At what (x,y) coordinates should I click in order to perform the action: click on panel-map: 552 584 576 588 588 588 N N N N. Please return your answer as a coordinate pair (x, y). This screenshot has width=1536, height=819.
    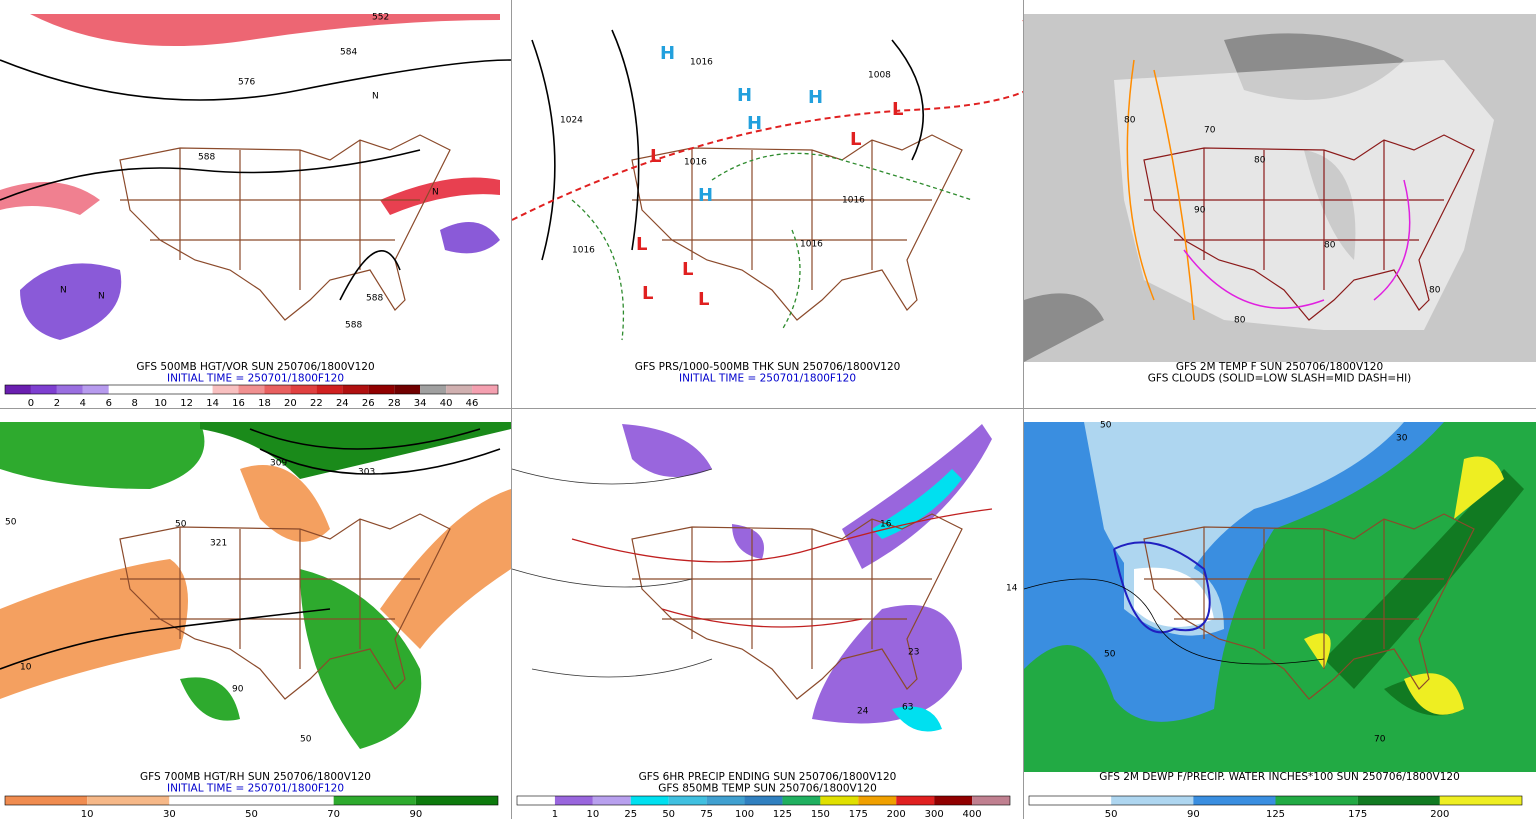
    Looking at the image, I should click on (256, 187).